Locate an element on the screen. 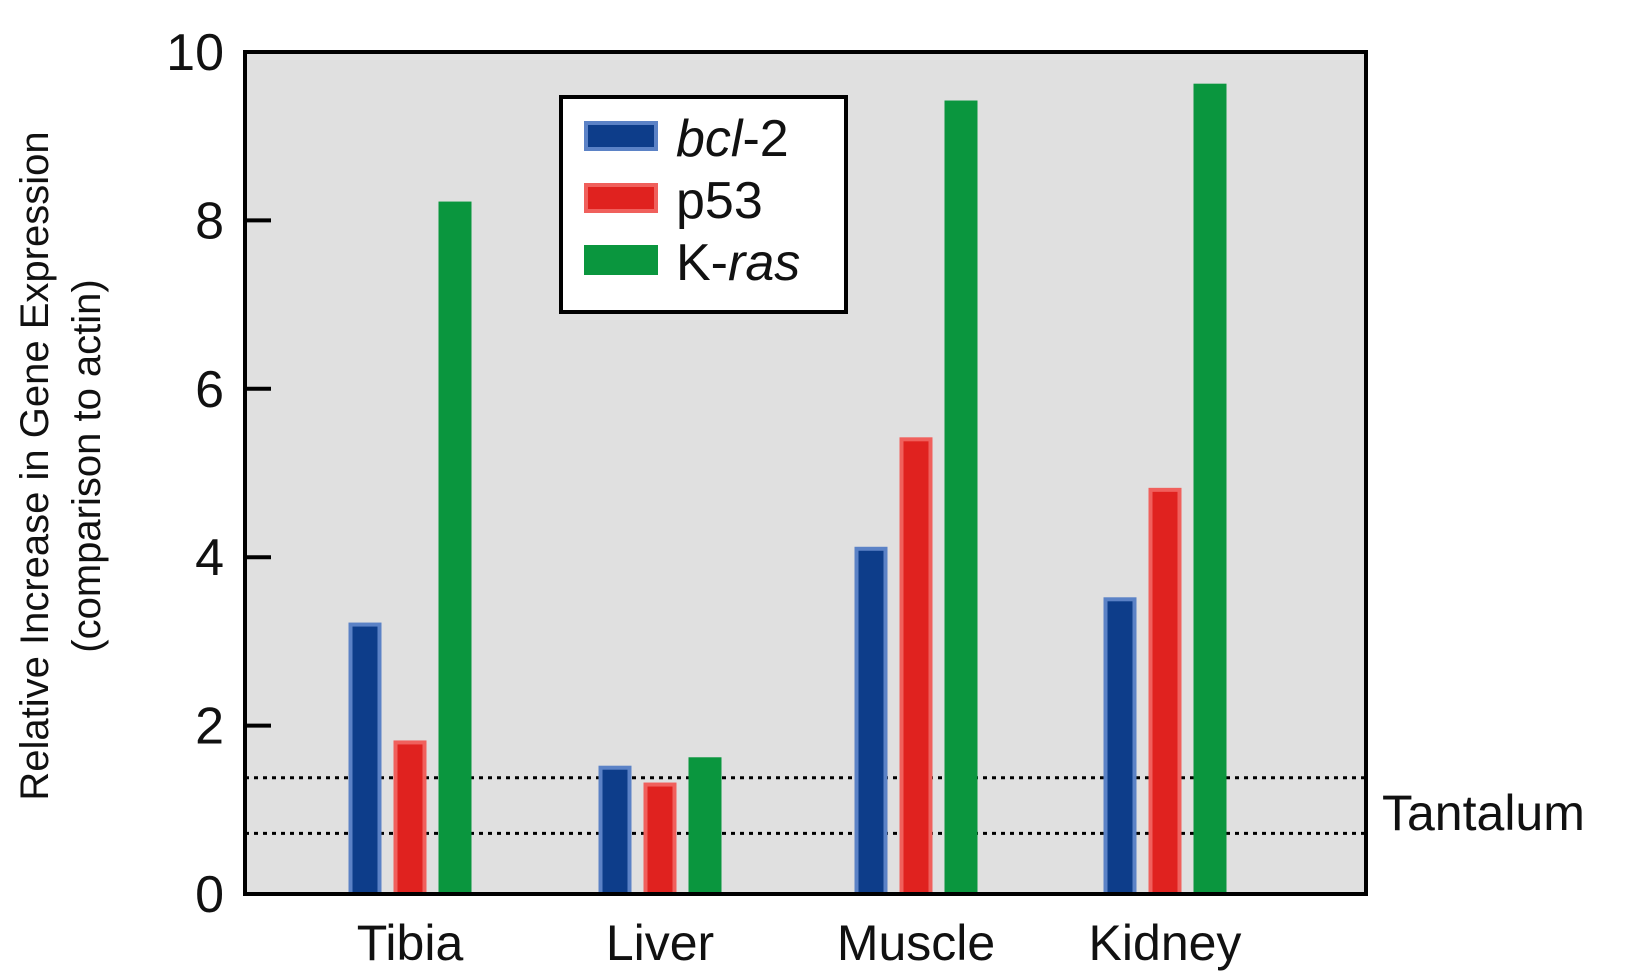 The width and height of the screenshot is (1628, 979). y-tick-label: 6 is located at coordinates (209, 390).